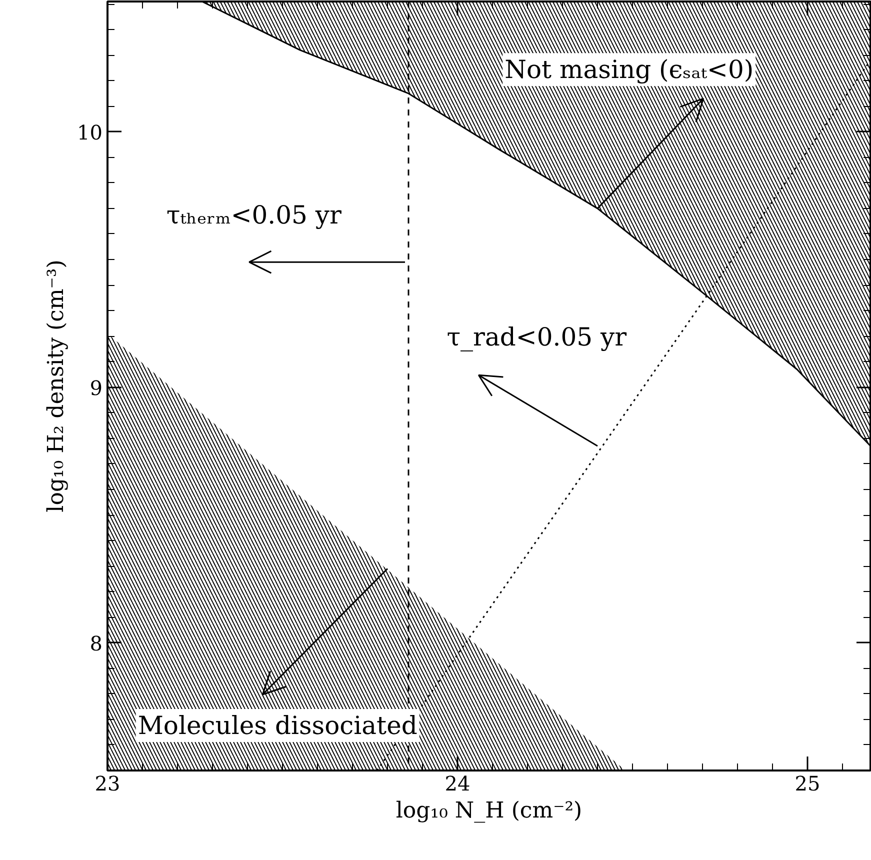  I want to click on y-tick-label: 8, so click(96, 643).